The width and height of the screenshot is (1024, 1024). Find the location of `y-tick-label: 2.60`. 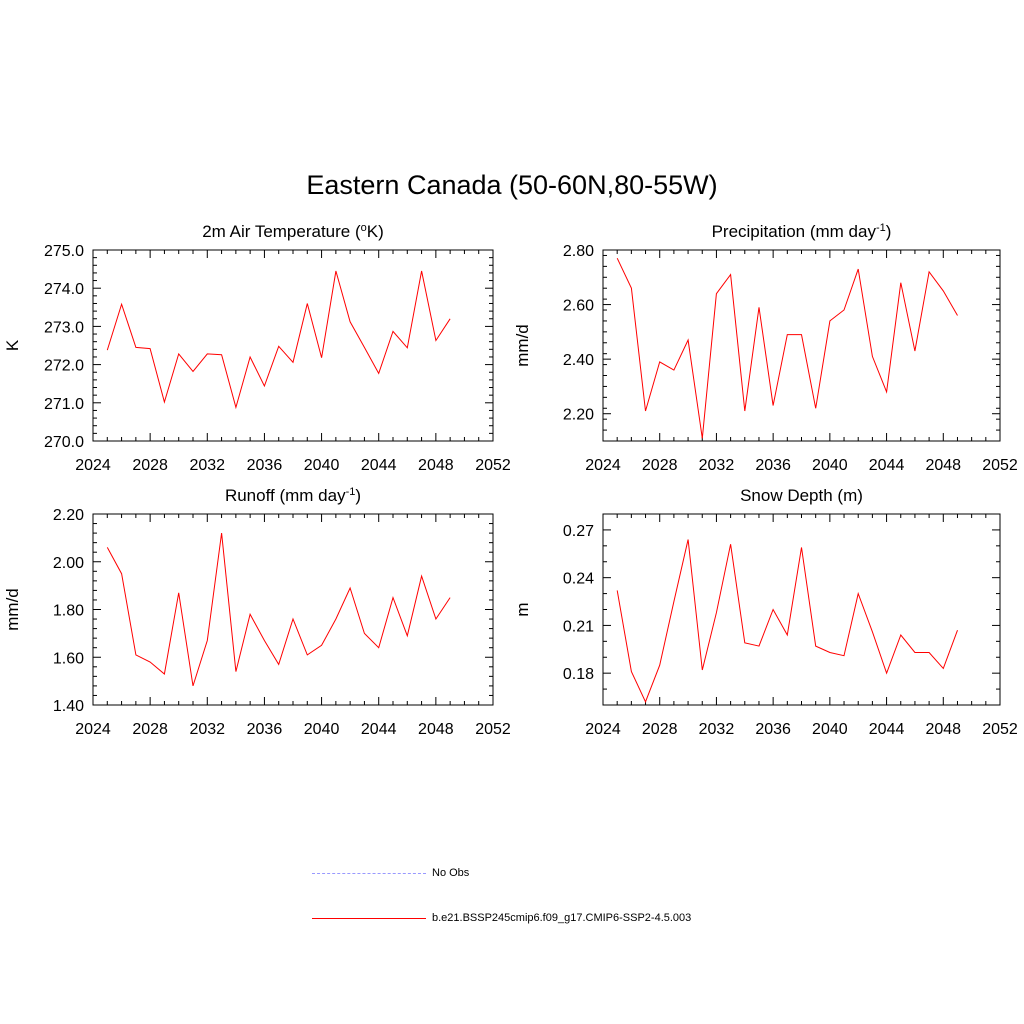

y-tick-label: 2.60 is located at coordinates (578, 306).